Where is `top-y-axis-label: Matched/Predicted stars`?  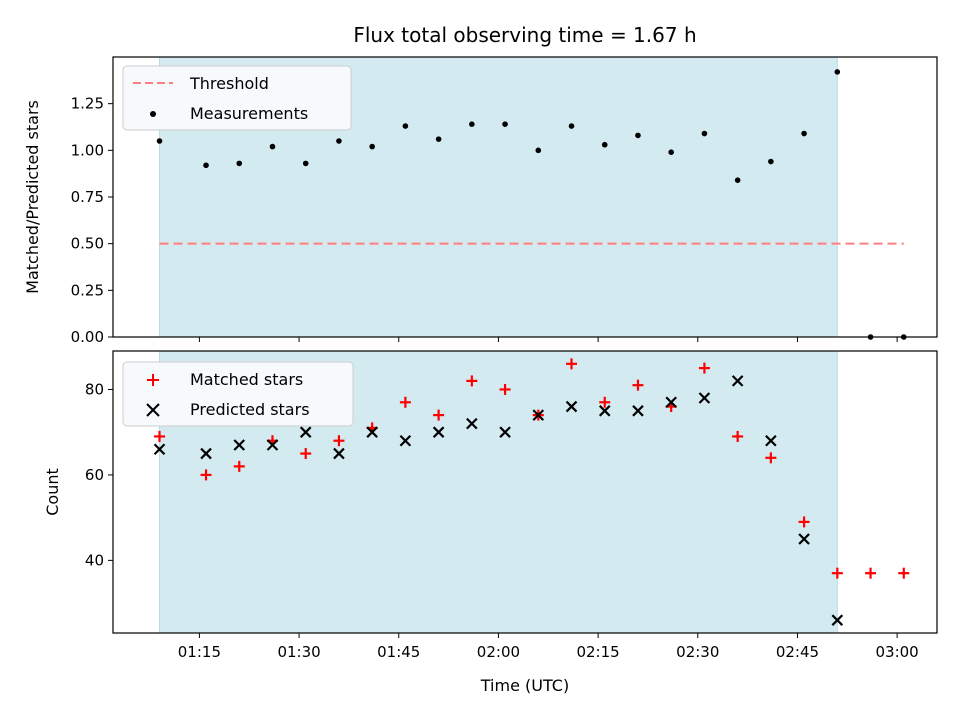 top-y-axis-label: Matched/Predicted stars is located at coordinates (32, 197).